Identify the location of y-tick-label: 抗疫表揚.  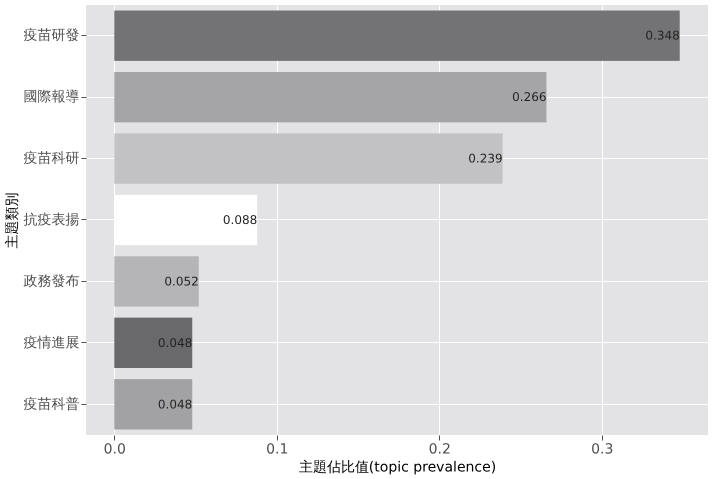
(52, 220).